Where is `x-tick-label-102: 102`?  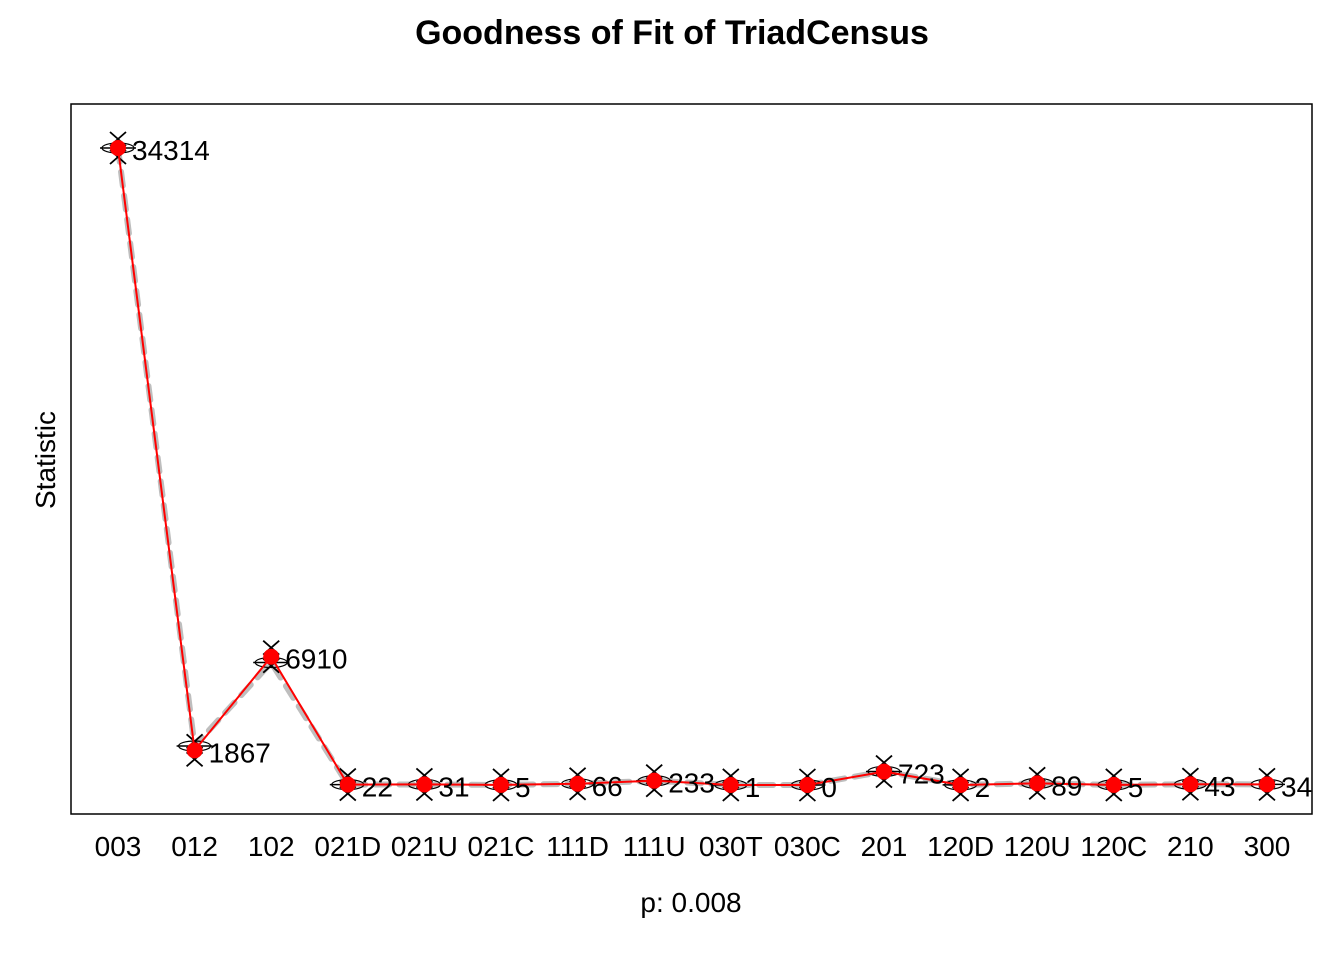 x-tick-label-102: 102 is located at coordinates (271, 846).